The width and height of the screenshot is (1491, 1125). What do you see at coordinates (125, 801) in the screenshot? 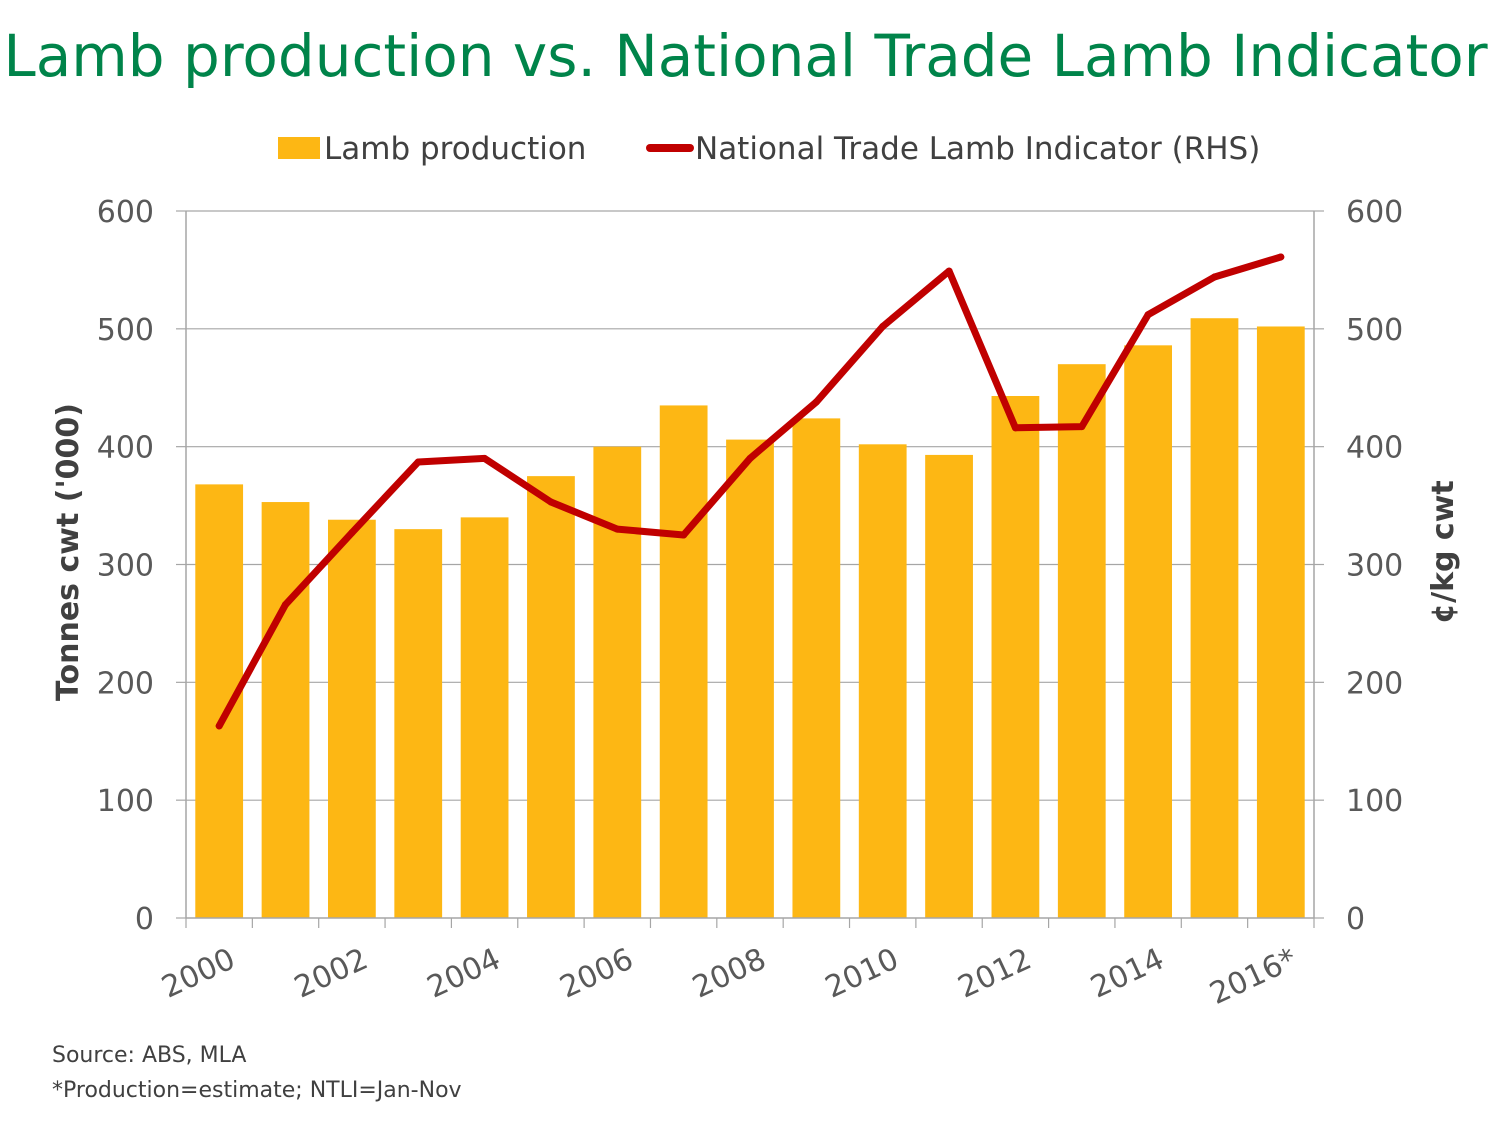
I see `y-tick-label-left: 100` at bounding box center [125, 801].